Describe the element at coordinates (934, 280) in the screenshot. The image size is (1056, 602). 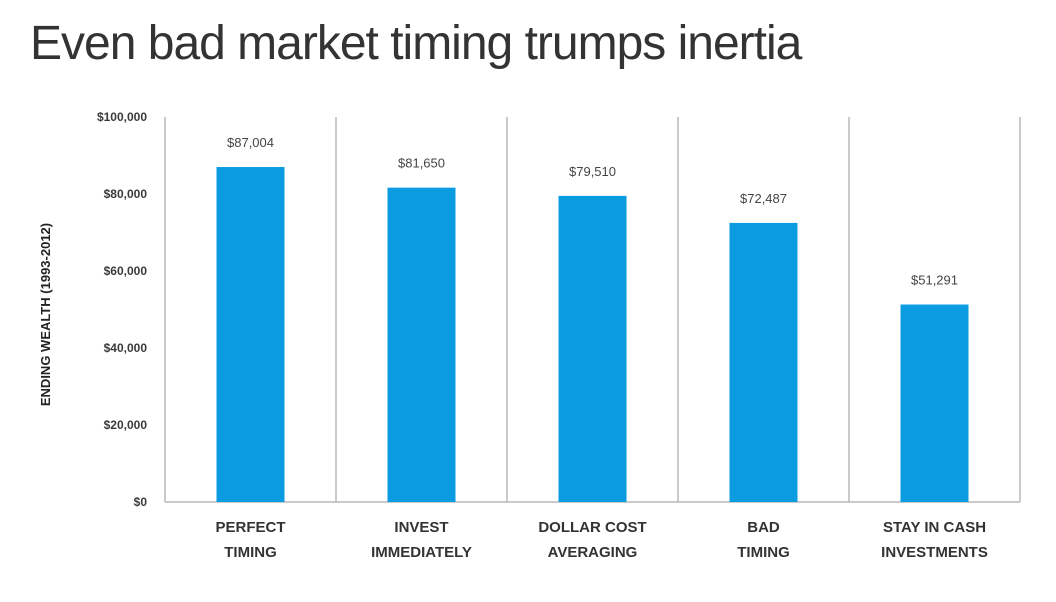
I see `data-label: $51,291` at that location.